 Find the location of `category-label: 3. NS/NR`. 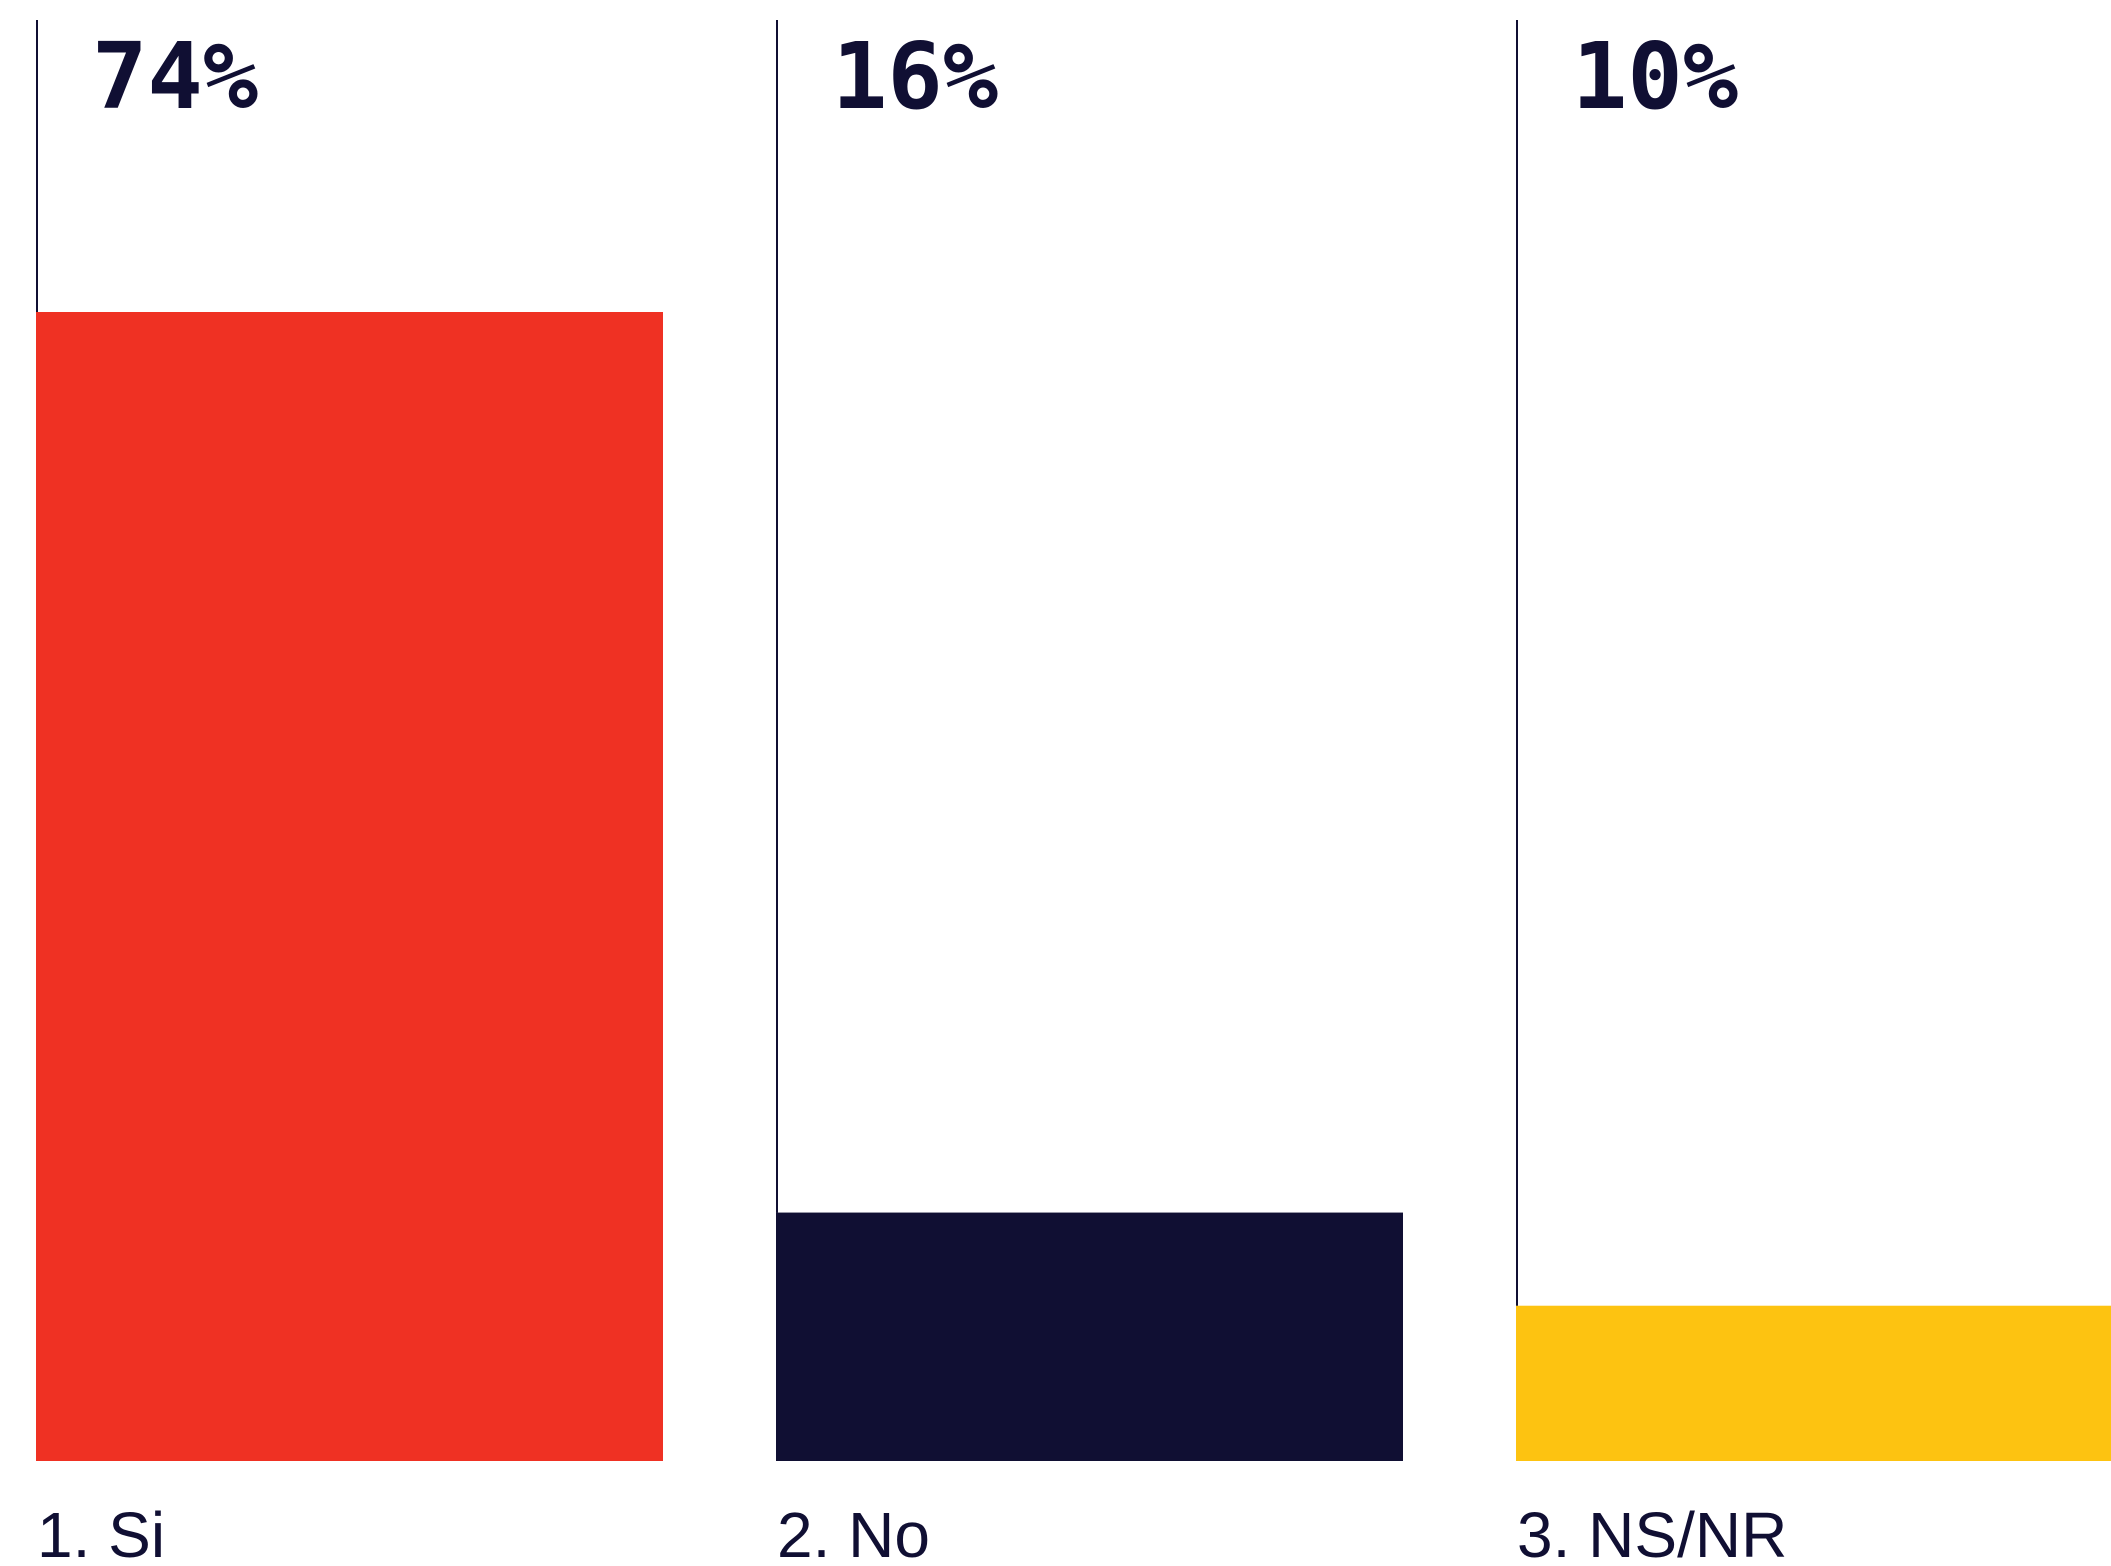

category-label: 3. NS/NR is located at coordinates (1652, 1532).